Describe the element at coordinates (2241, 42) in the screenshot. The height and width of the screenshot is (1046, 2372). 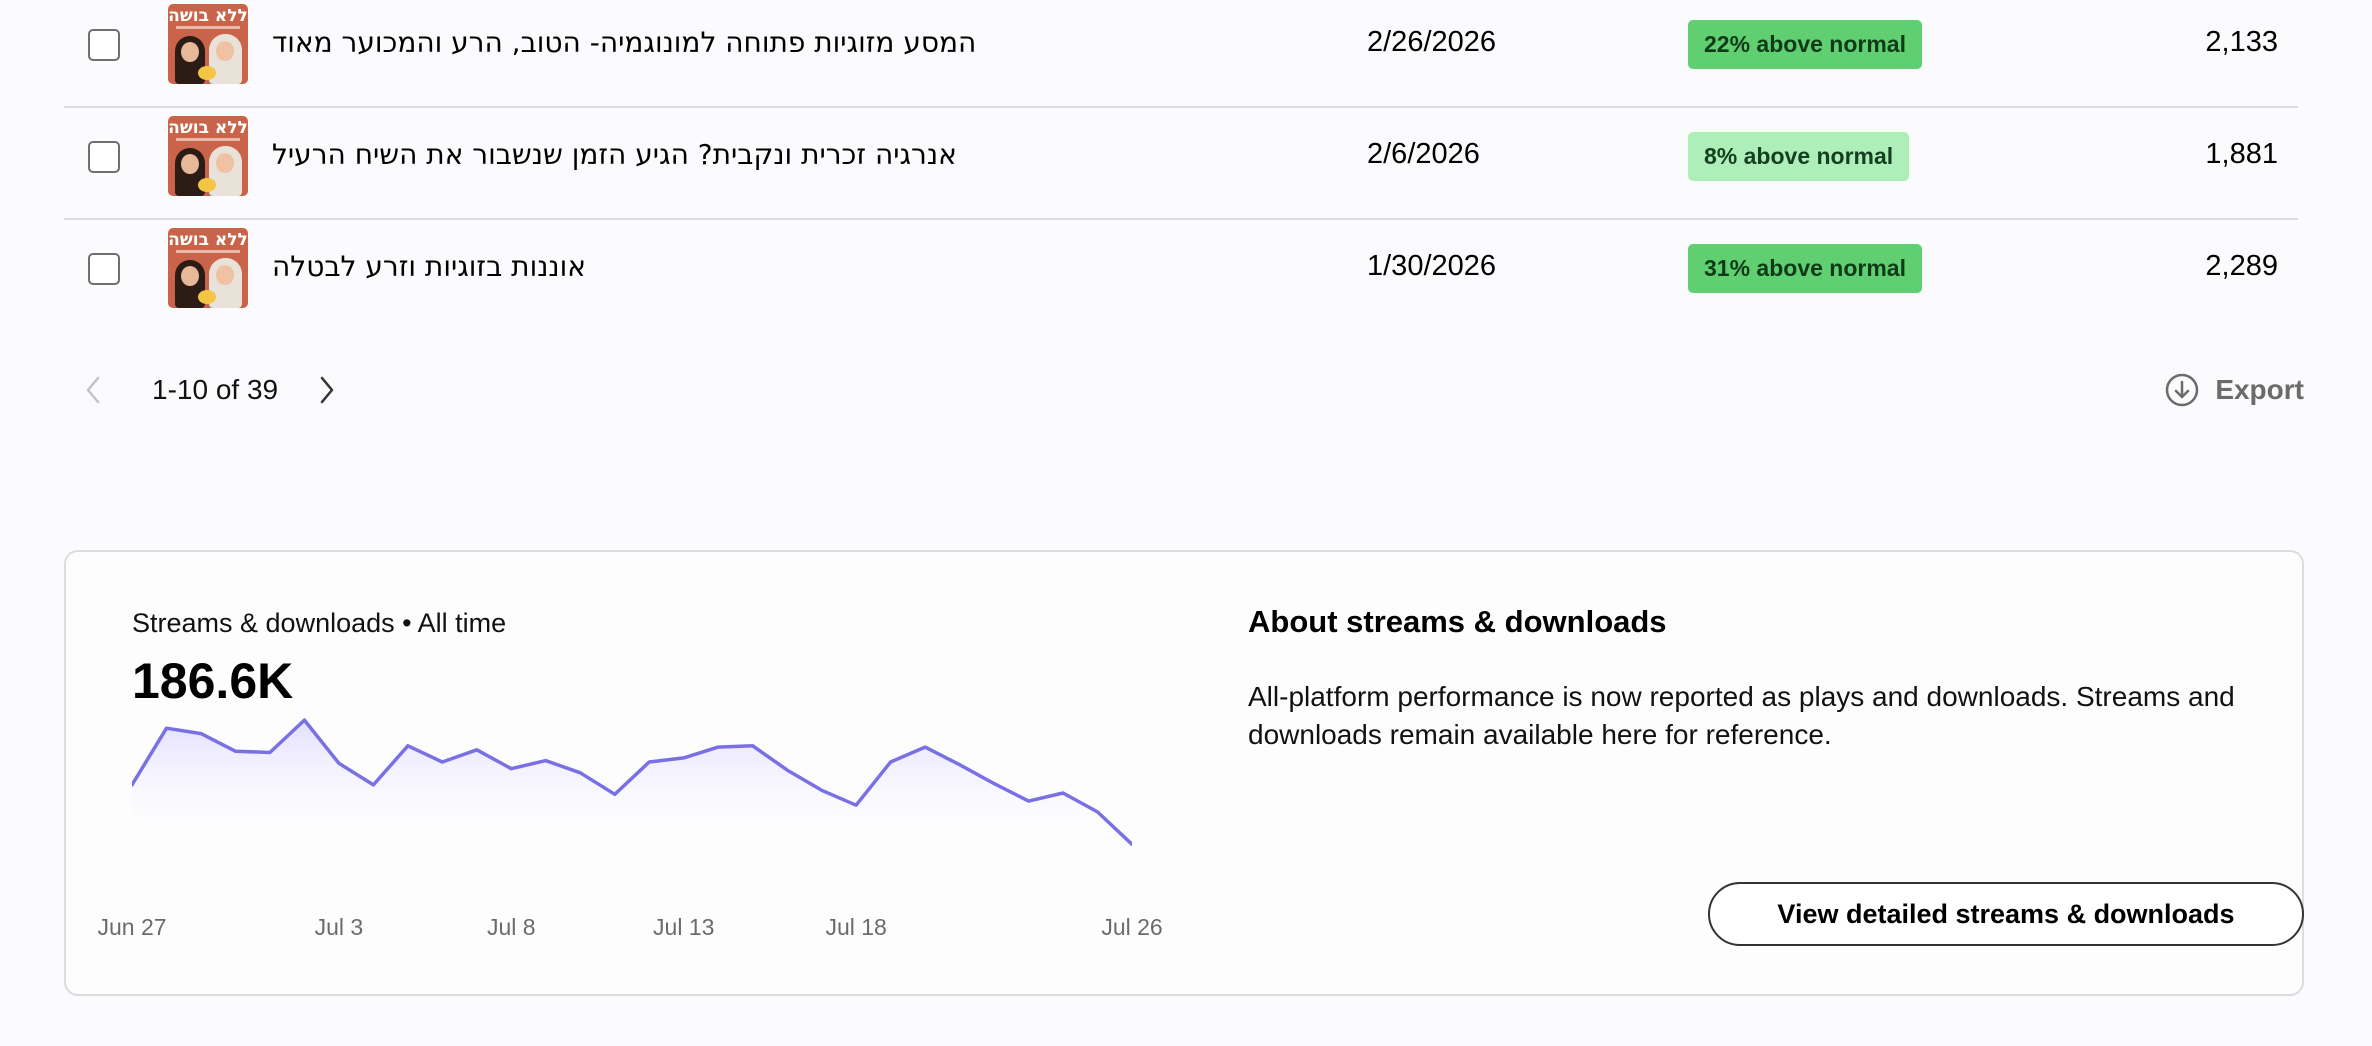
I see `episode-plays: 2,133` at that location.